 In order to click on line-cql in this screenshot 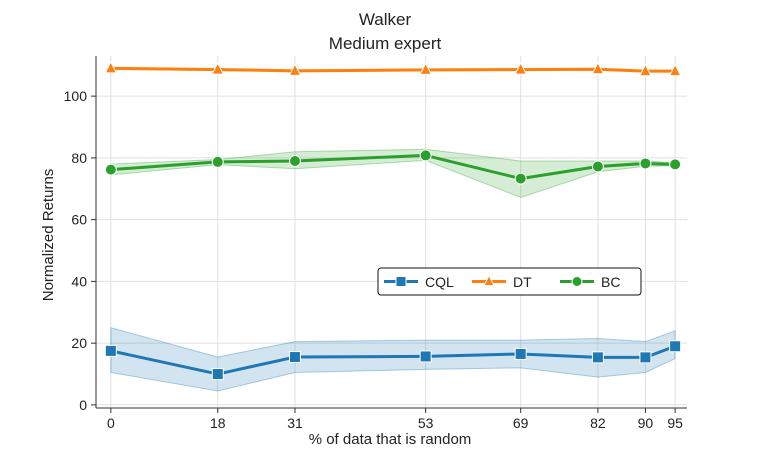, I will do `click(393, 360)`.